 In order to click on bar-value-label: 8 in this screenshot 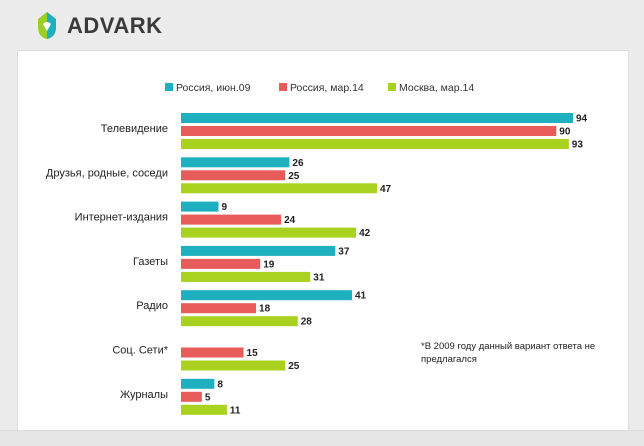, I will do `click(220, 384)`.